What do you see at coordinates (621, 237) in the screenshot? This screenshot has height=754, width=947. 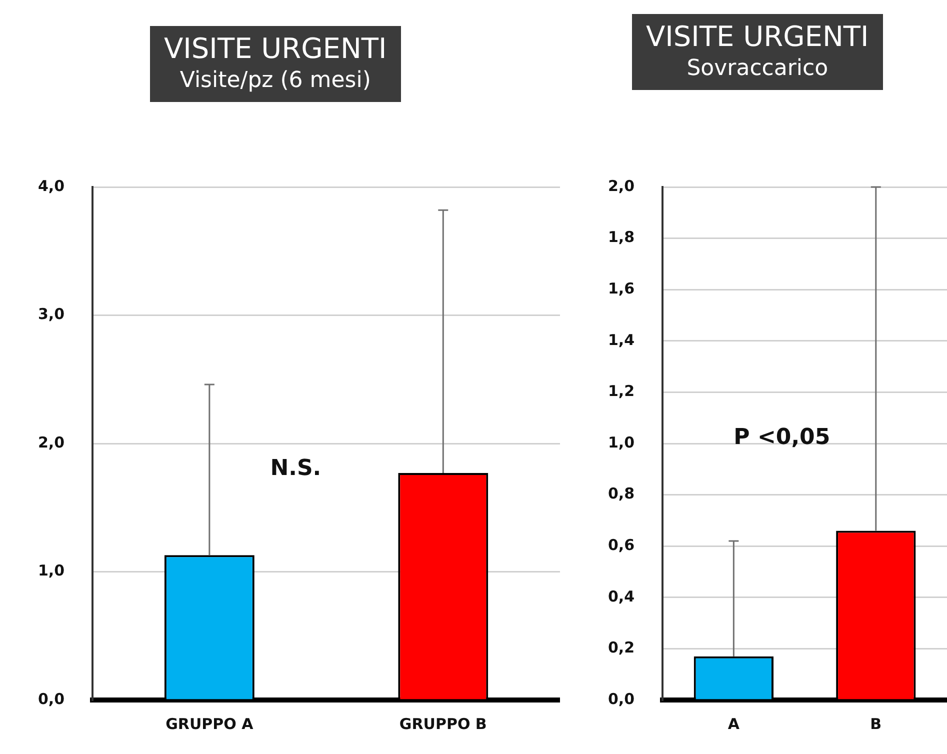 I see `y-tick-label: 1,8` at bounding box center [621, 237].